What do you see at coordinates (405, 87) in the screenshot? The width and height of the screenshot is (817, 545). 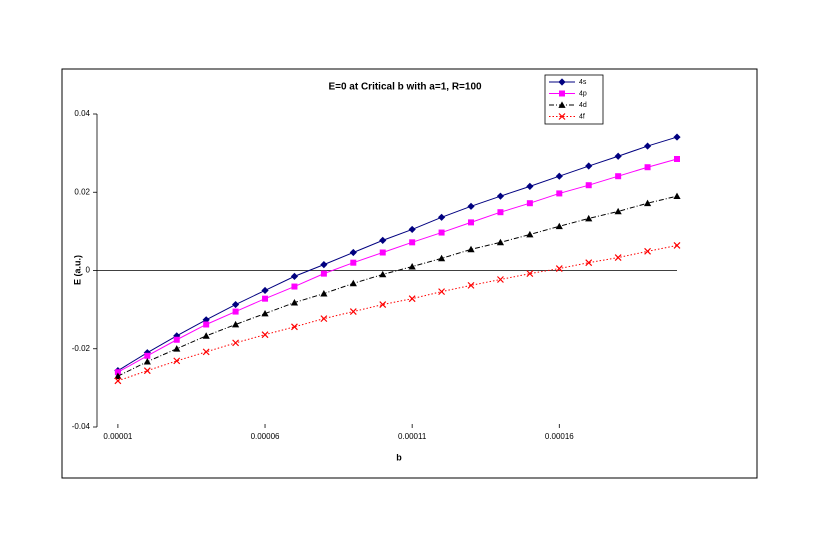 I see `chart-title: E=0 at Critical b with a=1, R=100` at bounding box center [405, 87].